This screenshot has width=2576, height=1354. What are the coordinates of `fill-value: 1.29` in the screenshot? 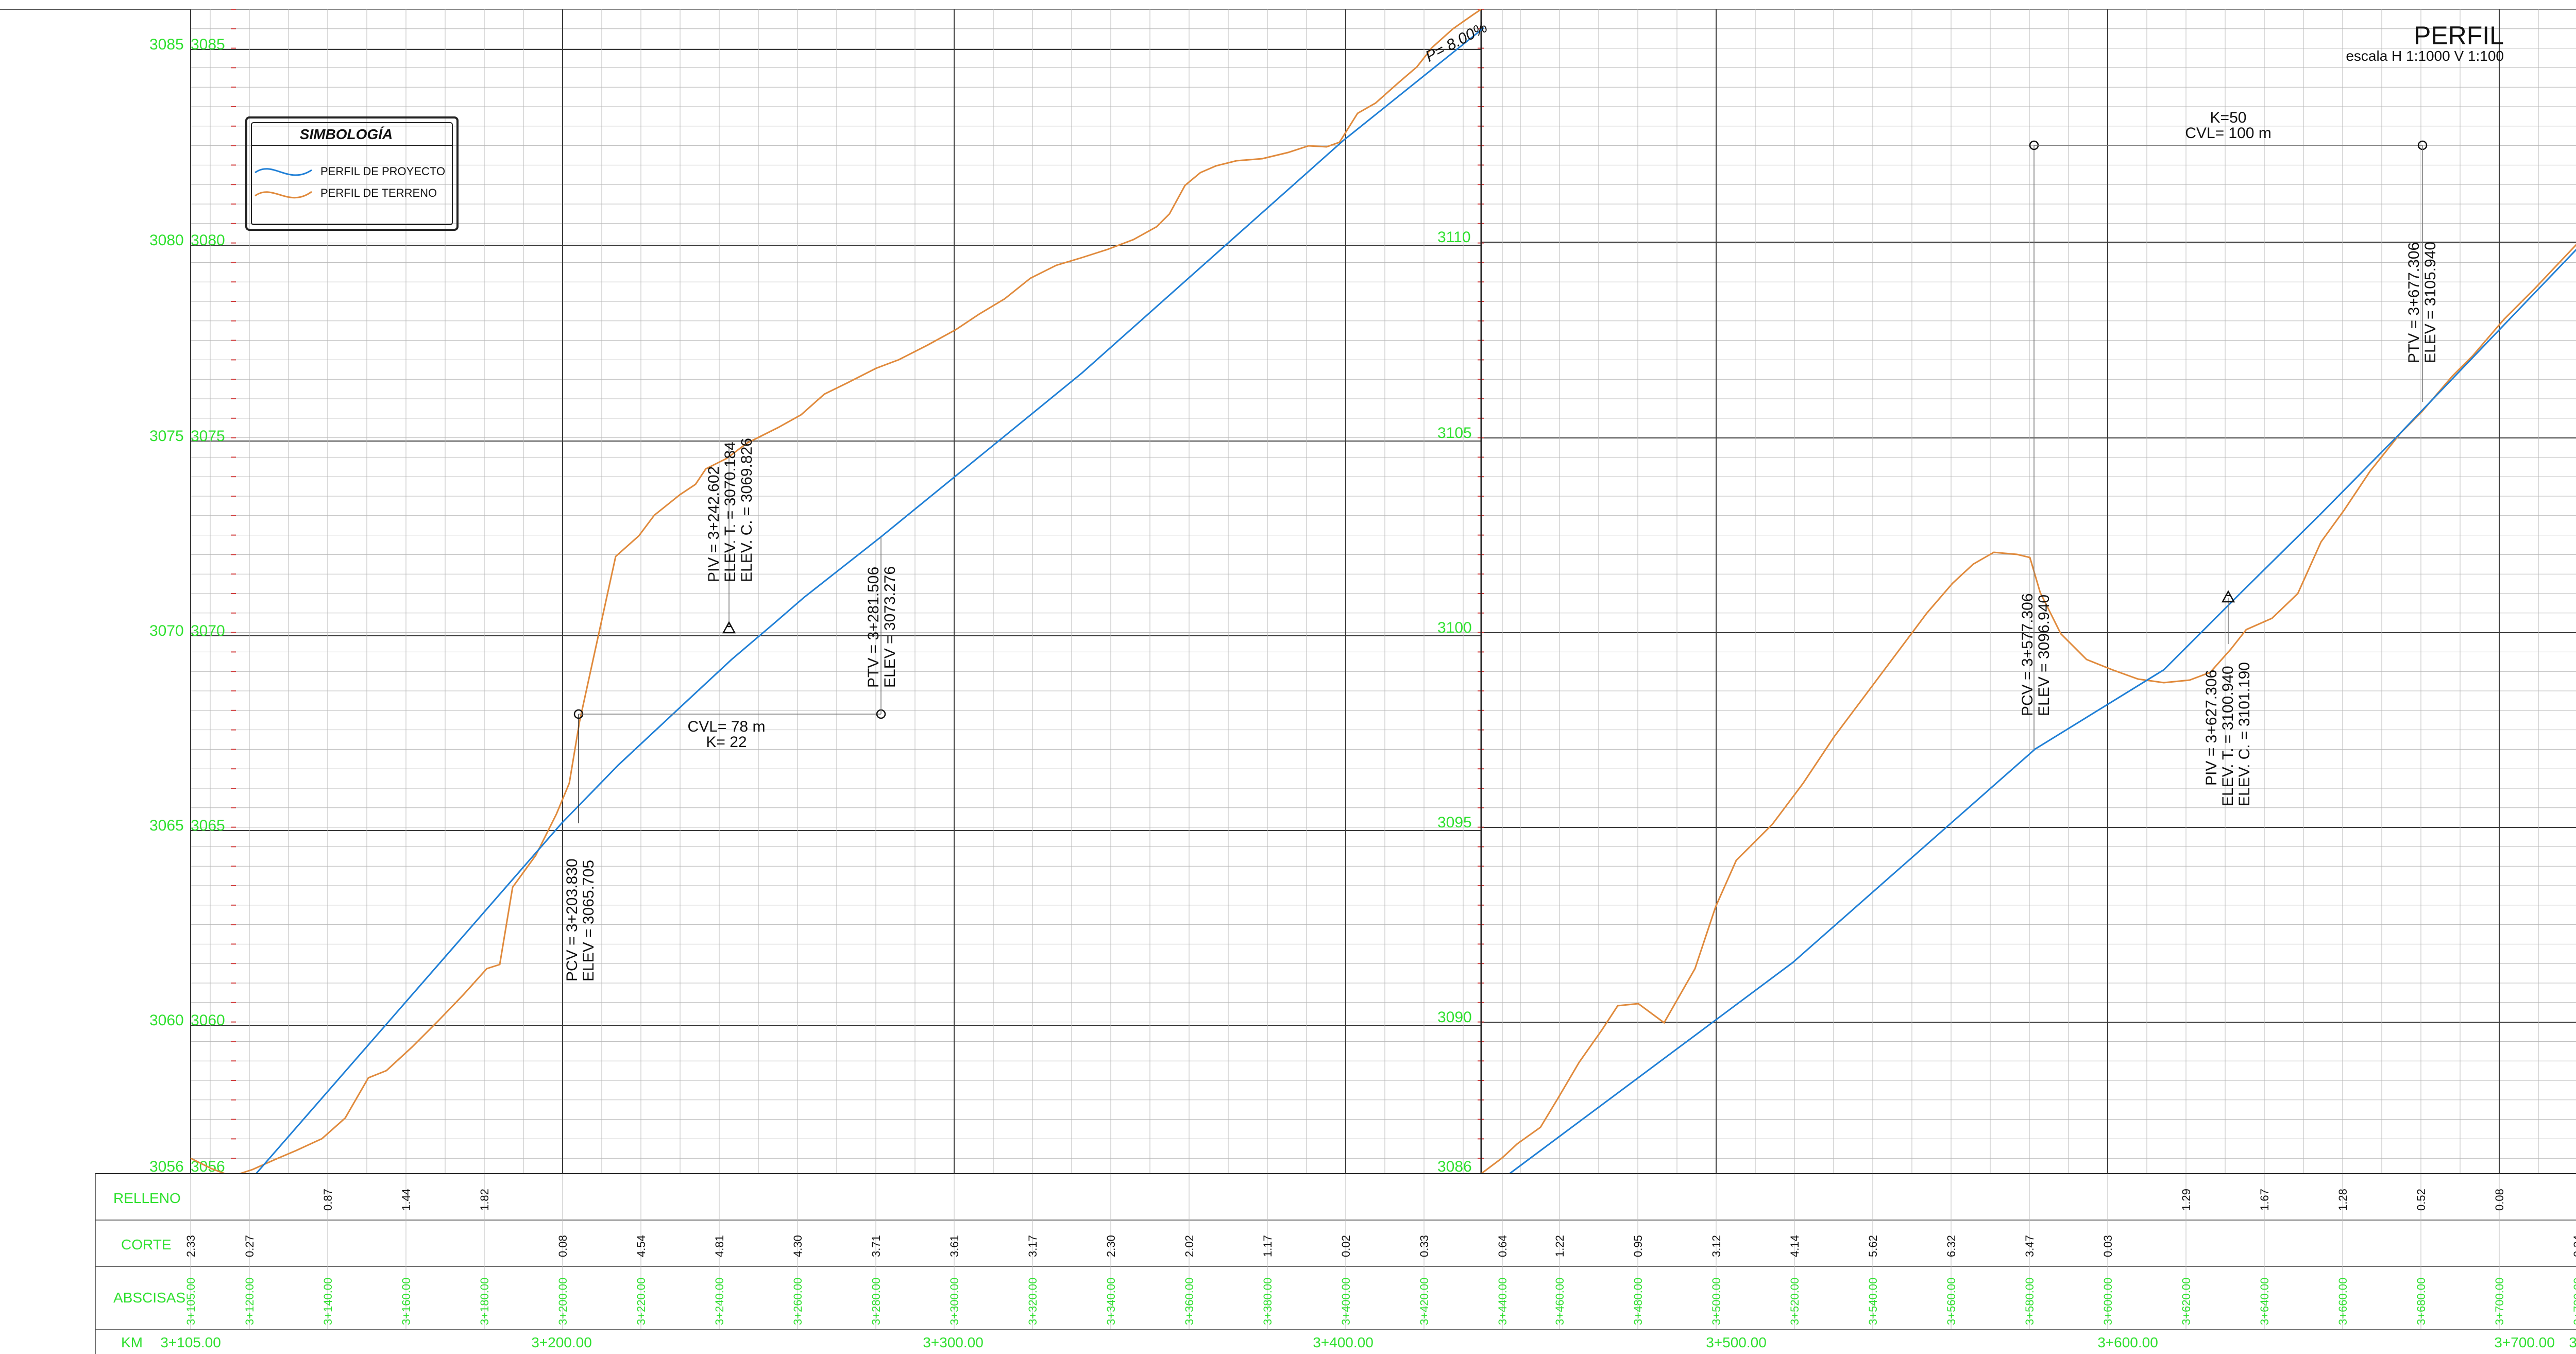 It's located at (2186, 1200).